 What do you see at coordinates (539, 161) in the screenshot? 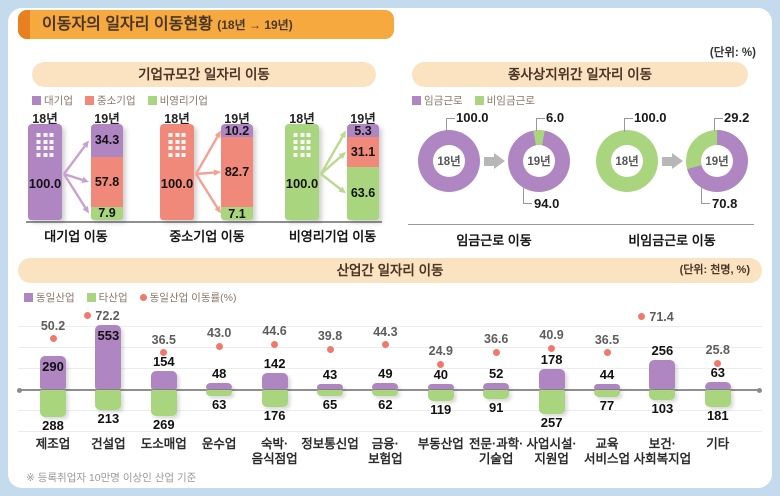
I see `donut-to: 19년` at bounding box center [539, 161].